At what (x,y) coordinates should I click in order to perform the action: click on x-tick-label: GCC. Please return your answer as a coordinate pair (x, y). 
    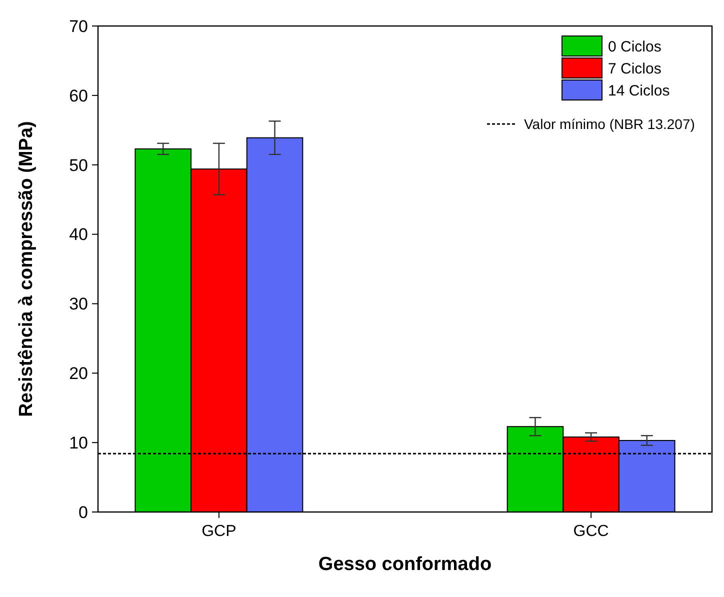
    Looking at the image, I should click on (591, 531).